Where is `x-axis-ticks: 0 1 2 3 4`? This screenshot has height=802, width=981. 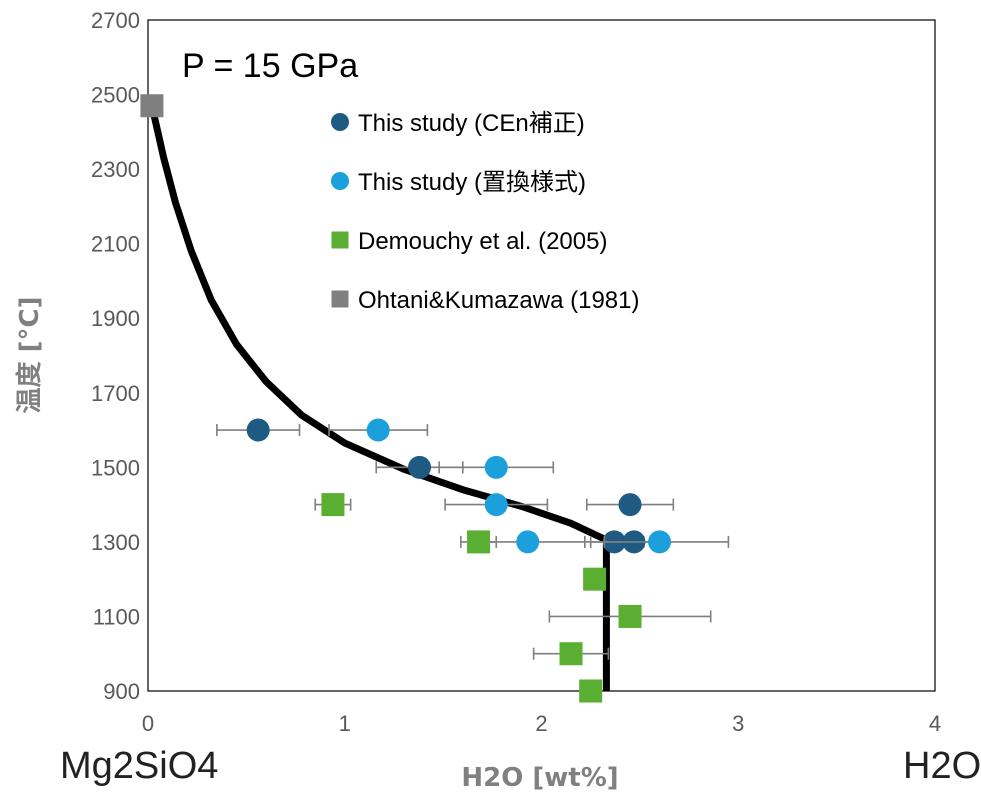 x-axis-ticks: 0 1 2 3 4 is located at coordinates (541, 723).